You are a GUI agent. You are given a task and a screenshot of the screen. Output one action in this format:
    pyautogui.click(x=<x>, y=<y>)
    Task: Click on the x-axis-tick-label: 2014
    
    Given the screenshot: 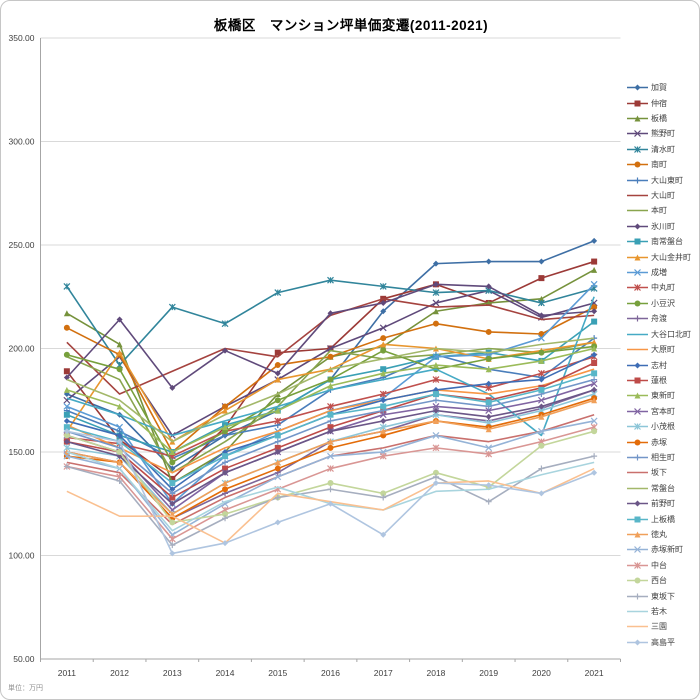 What is the action you would take?
    pyautogui.click(x=225, y=673)
    